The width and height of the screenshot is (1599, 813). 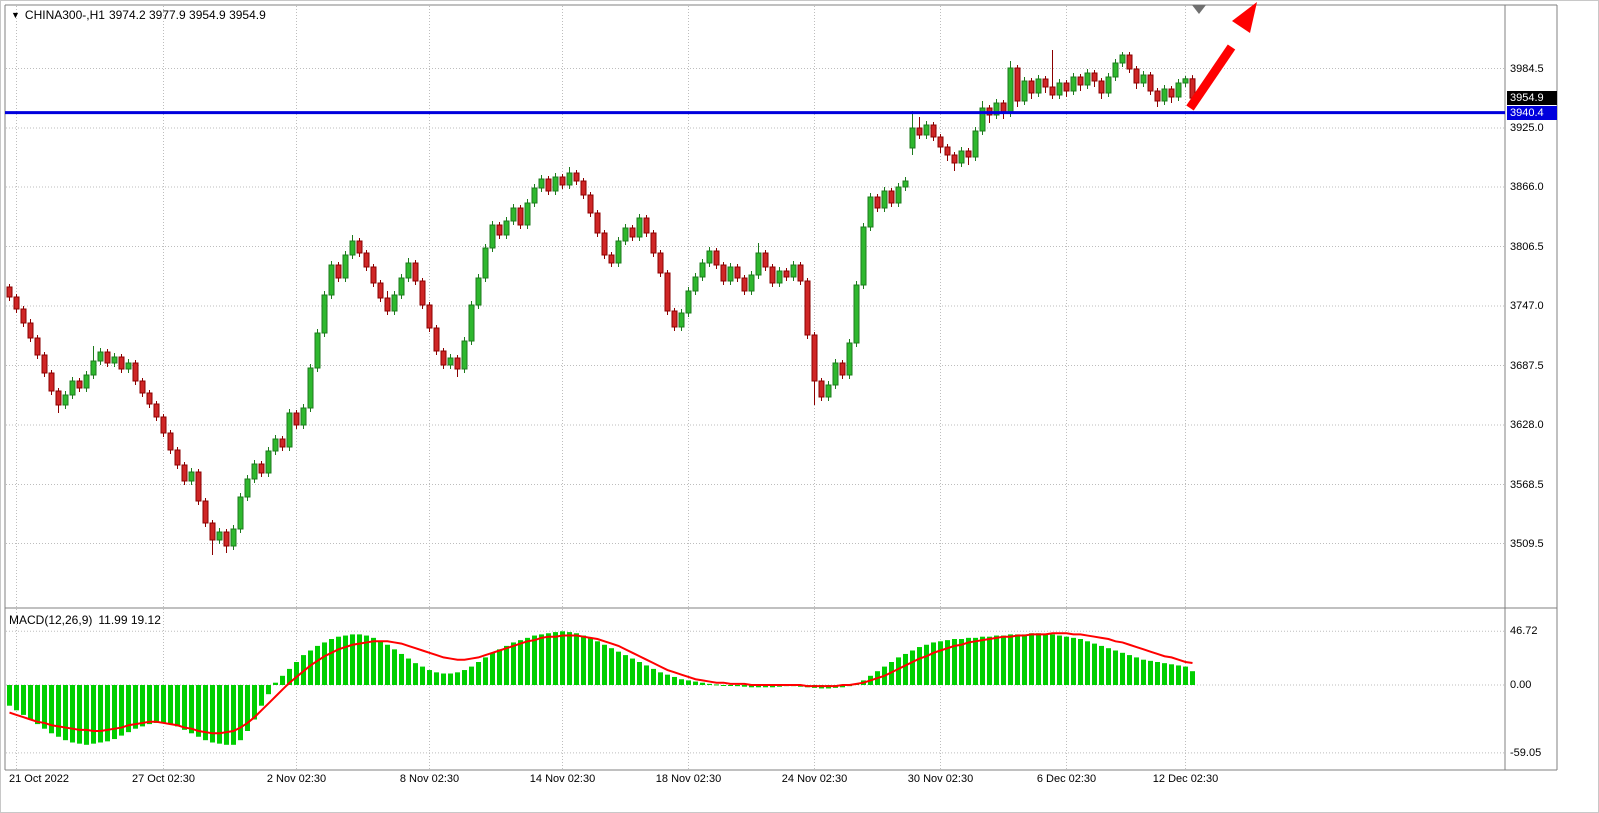 What do you see at coordinates (1527, 365) in the screenshot?
I see `price-axis-label: 3687.5` at bounding box center [1527, 365].